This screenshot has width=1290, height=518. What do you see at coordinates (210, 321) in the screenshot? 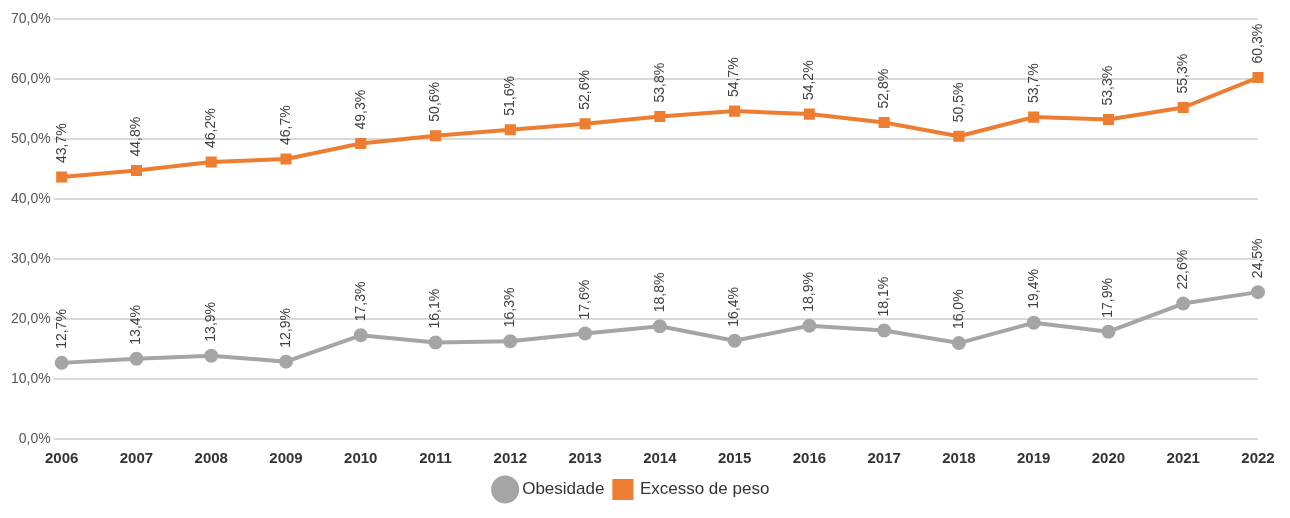
I see `data-label: 13,9%` at bounding box center [210, 321].